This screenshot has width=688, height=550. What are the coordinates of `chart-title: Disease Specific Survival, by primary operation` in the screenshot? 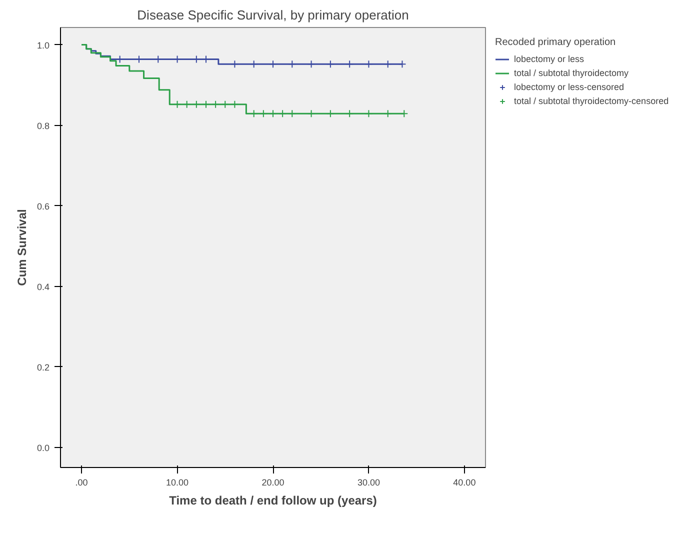 It's located at (273, 15).